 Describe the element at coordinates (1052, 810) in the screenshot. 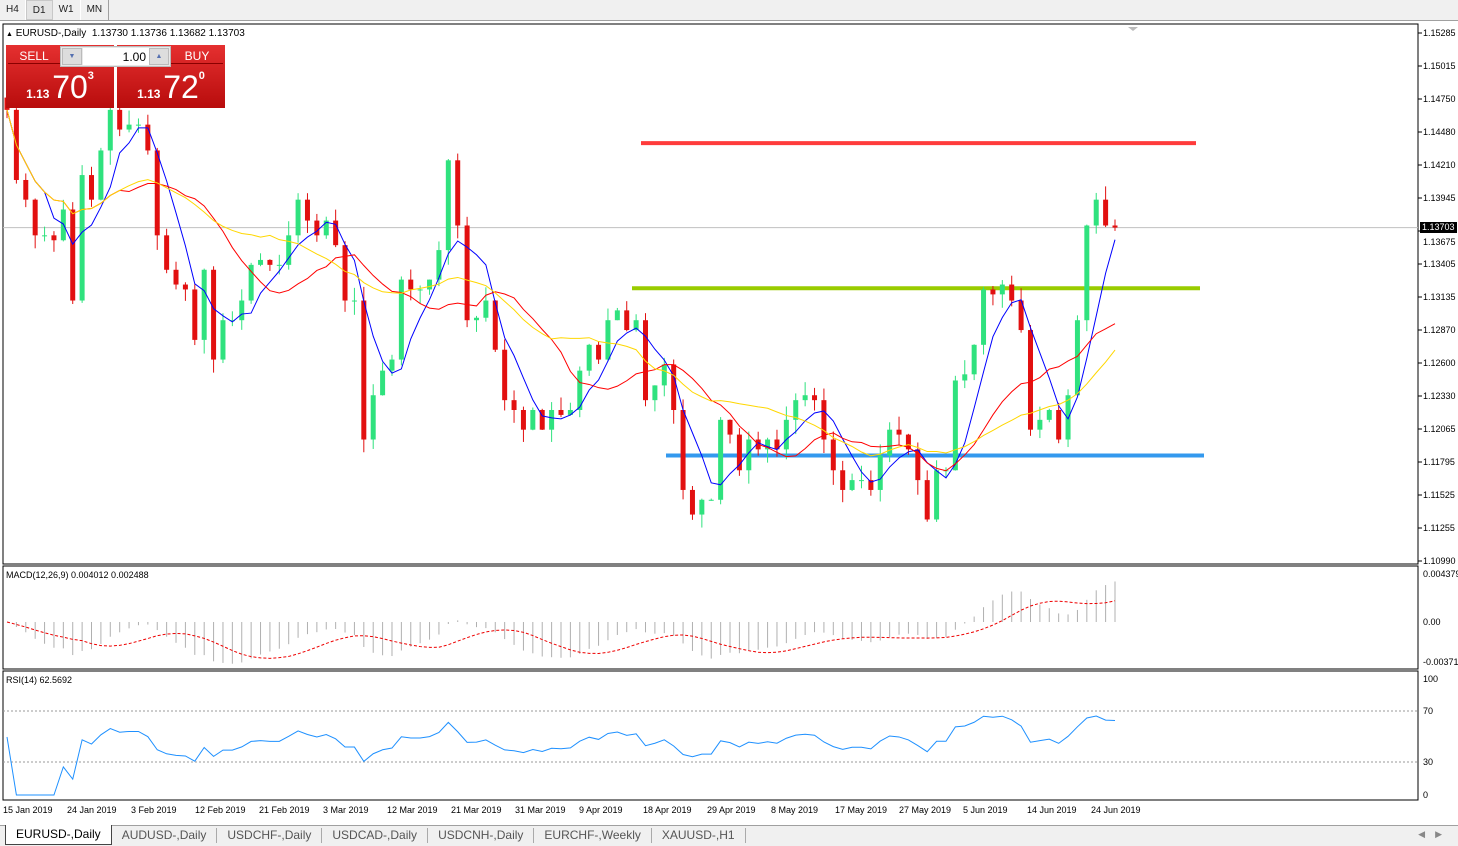

I see `date-tick: 14 Jun 2019` at that location.